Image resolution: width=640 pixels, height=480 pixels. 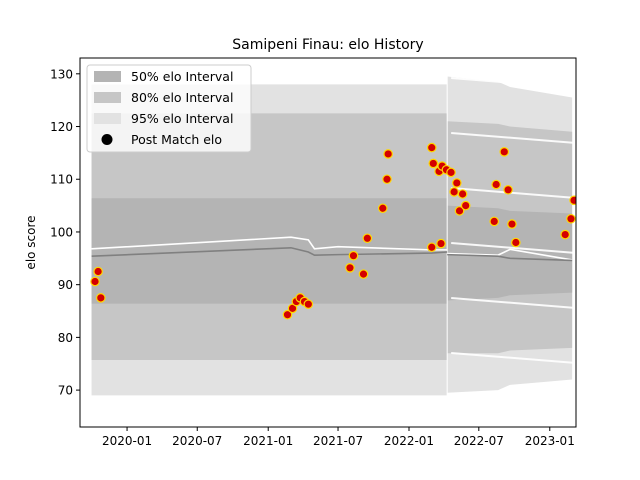 What do you see at coordinates (550, 441) in the screenshot?
I see `x-tick-label: 2023-01` at bounding box center [550, 441].